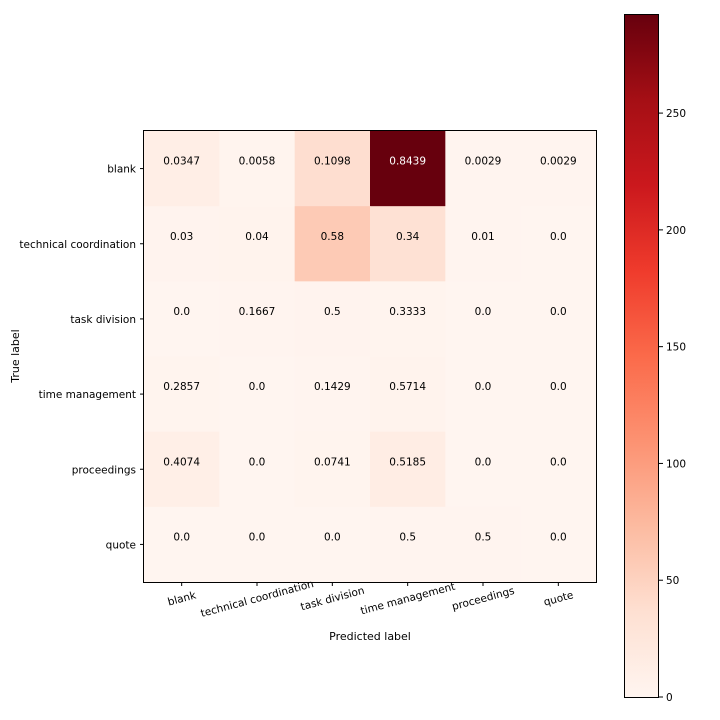  I want to click on y-tick-label: task division, so click(103, 320).